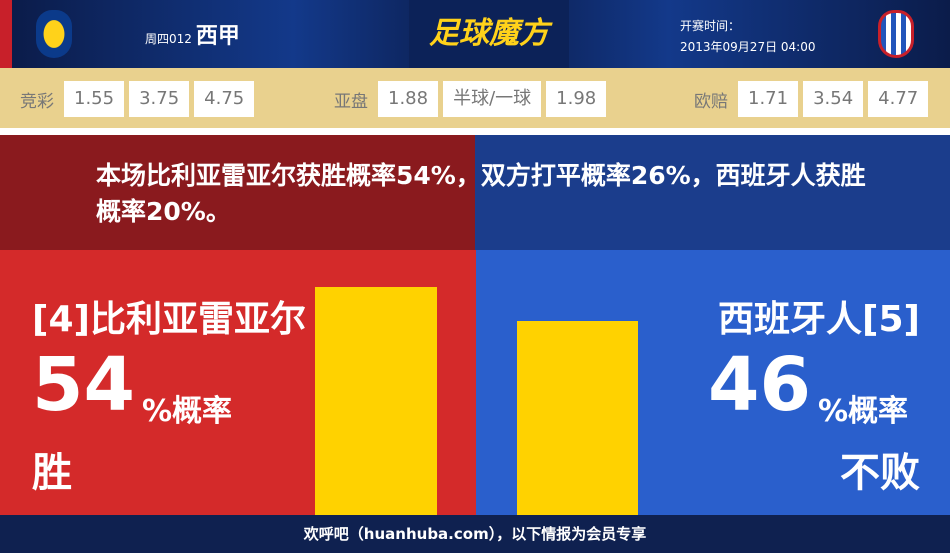 This screenshot has width=950, height=553. Describe the element at coordinates (52, 473) in the screenshot. I see `home-outcome: 胜` at that location.